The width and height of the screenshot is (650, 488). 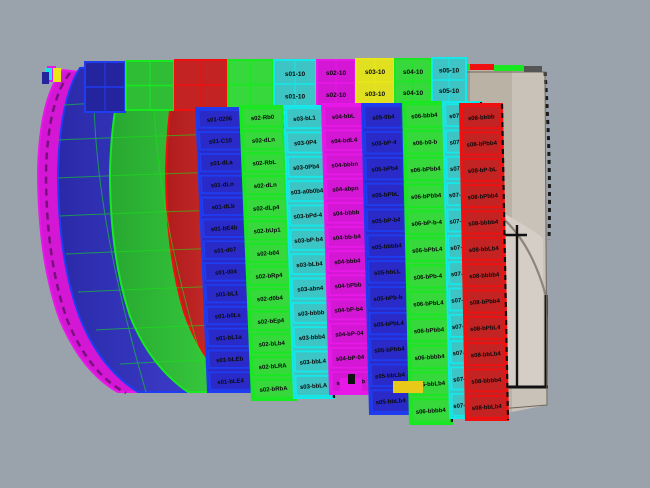 What do you see at coordinates (221, 162) in the screenshot?
I see `panel-cell: s01-dLa` at bounding box center [221, 162].